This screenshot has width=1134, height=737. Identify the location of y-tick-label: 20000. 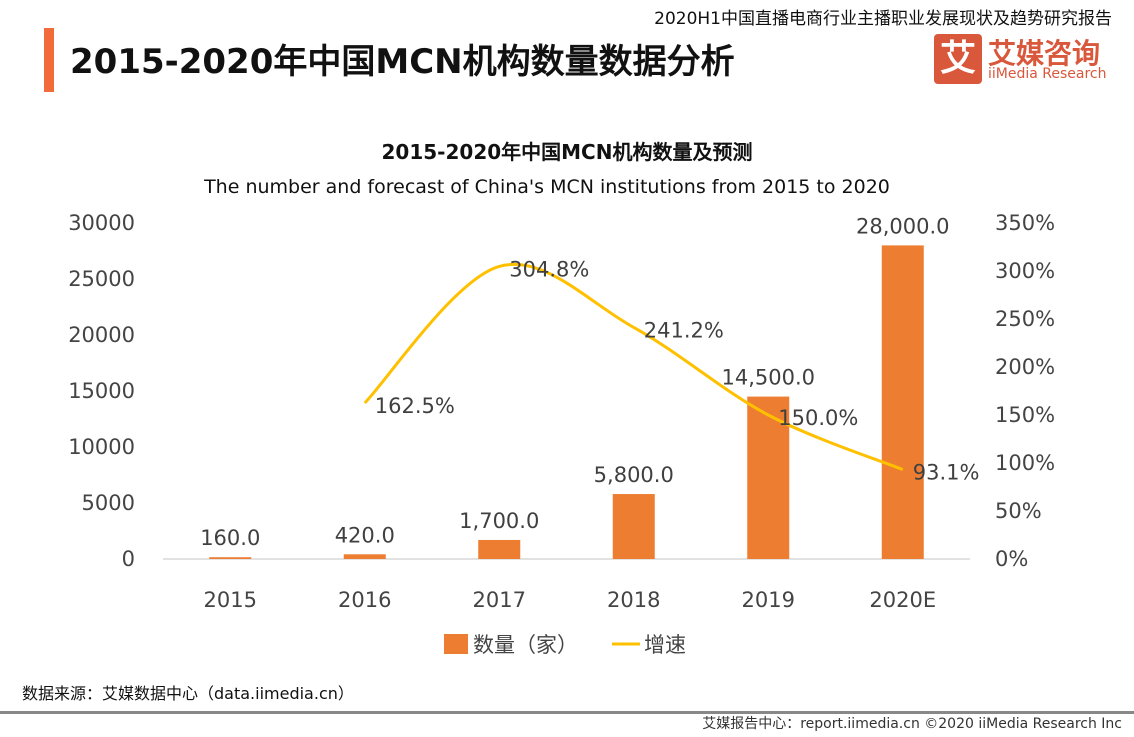
(101, 335).